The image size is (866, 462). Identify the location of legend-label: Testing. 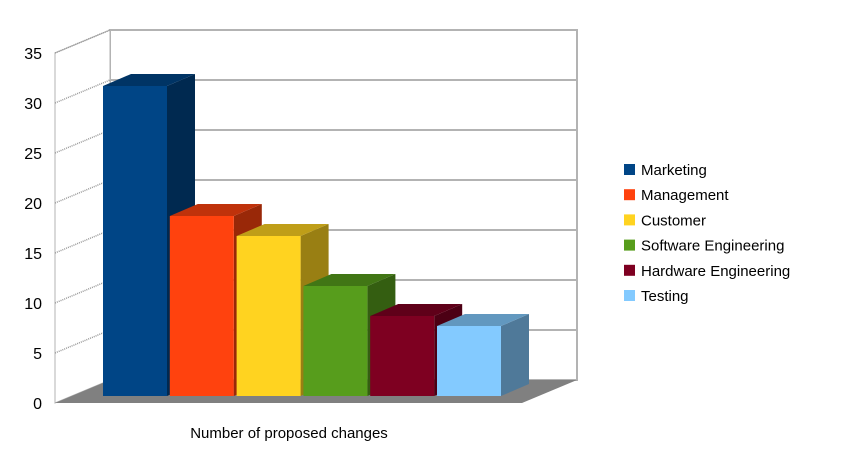
(665, 296).